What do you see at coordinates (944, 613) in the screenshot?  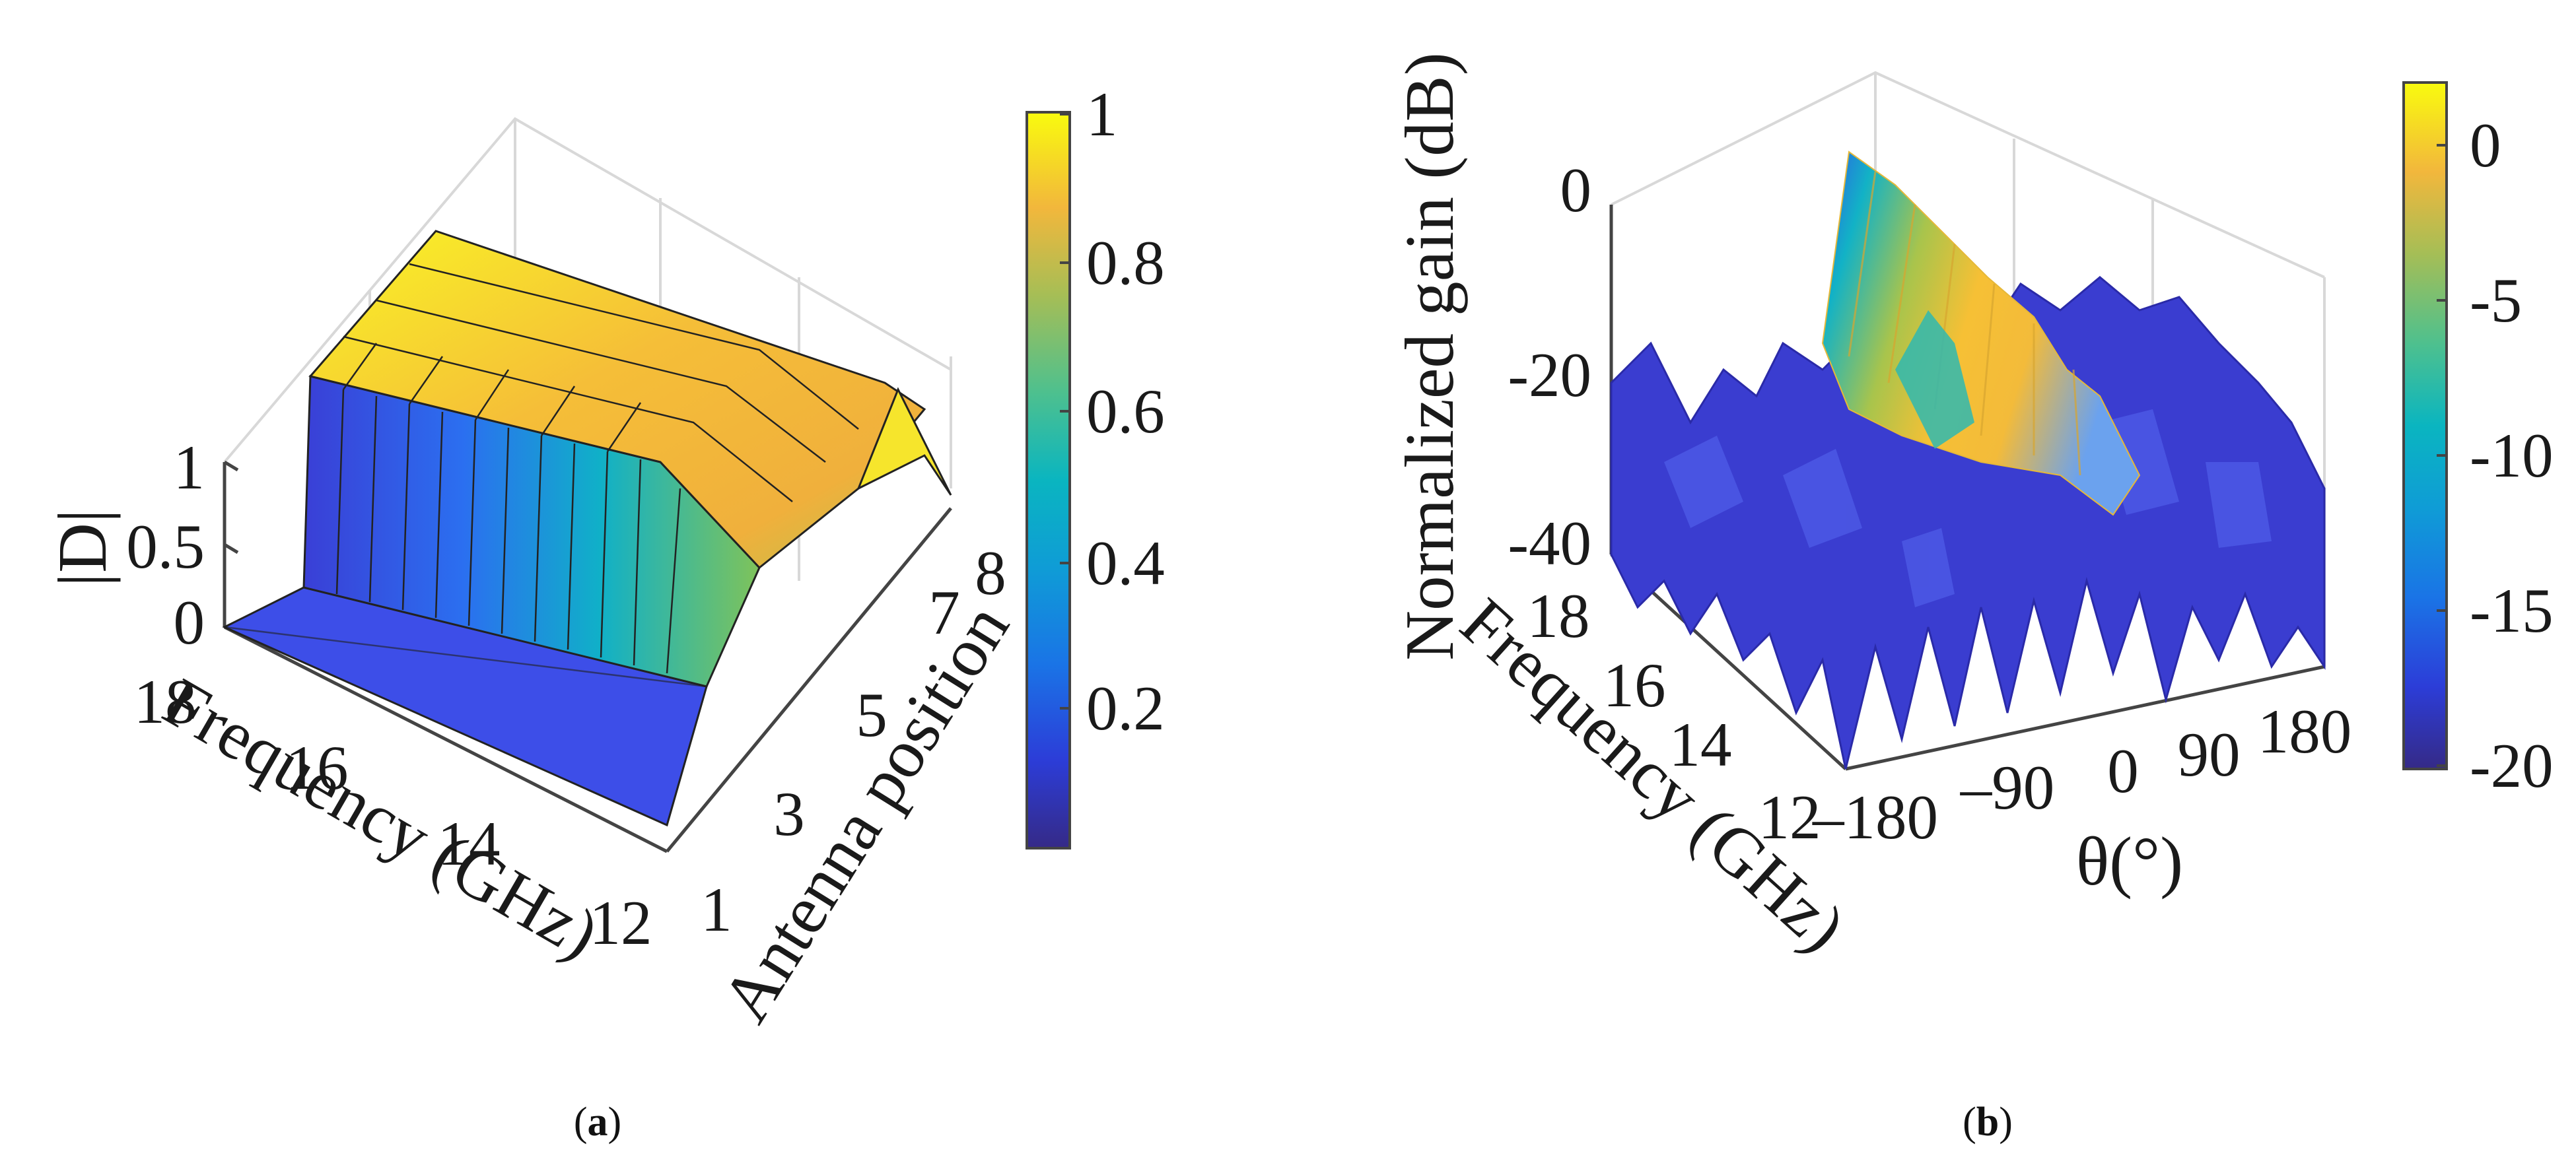 I see `panel-a-y-tick-3: 7` at bounding box center [944, 613].